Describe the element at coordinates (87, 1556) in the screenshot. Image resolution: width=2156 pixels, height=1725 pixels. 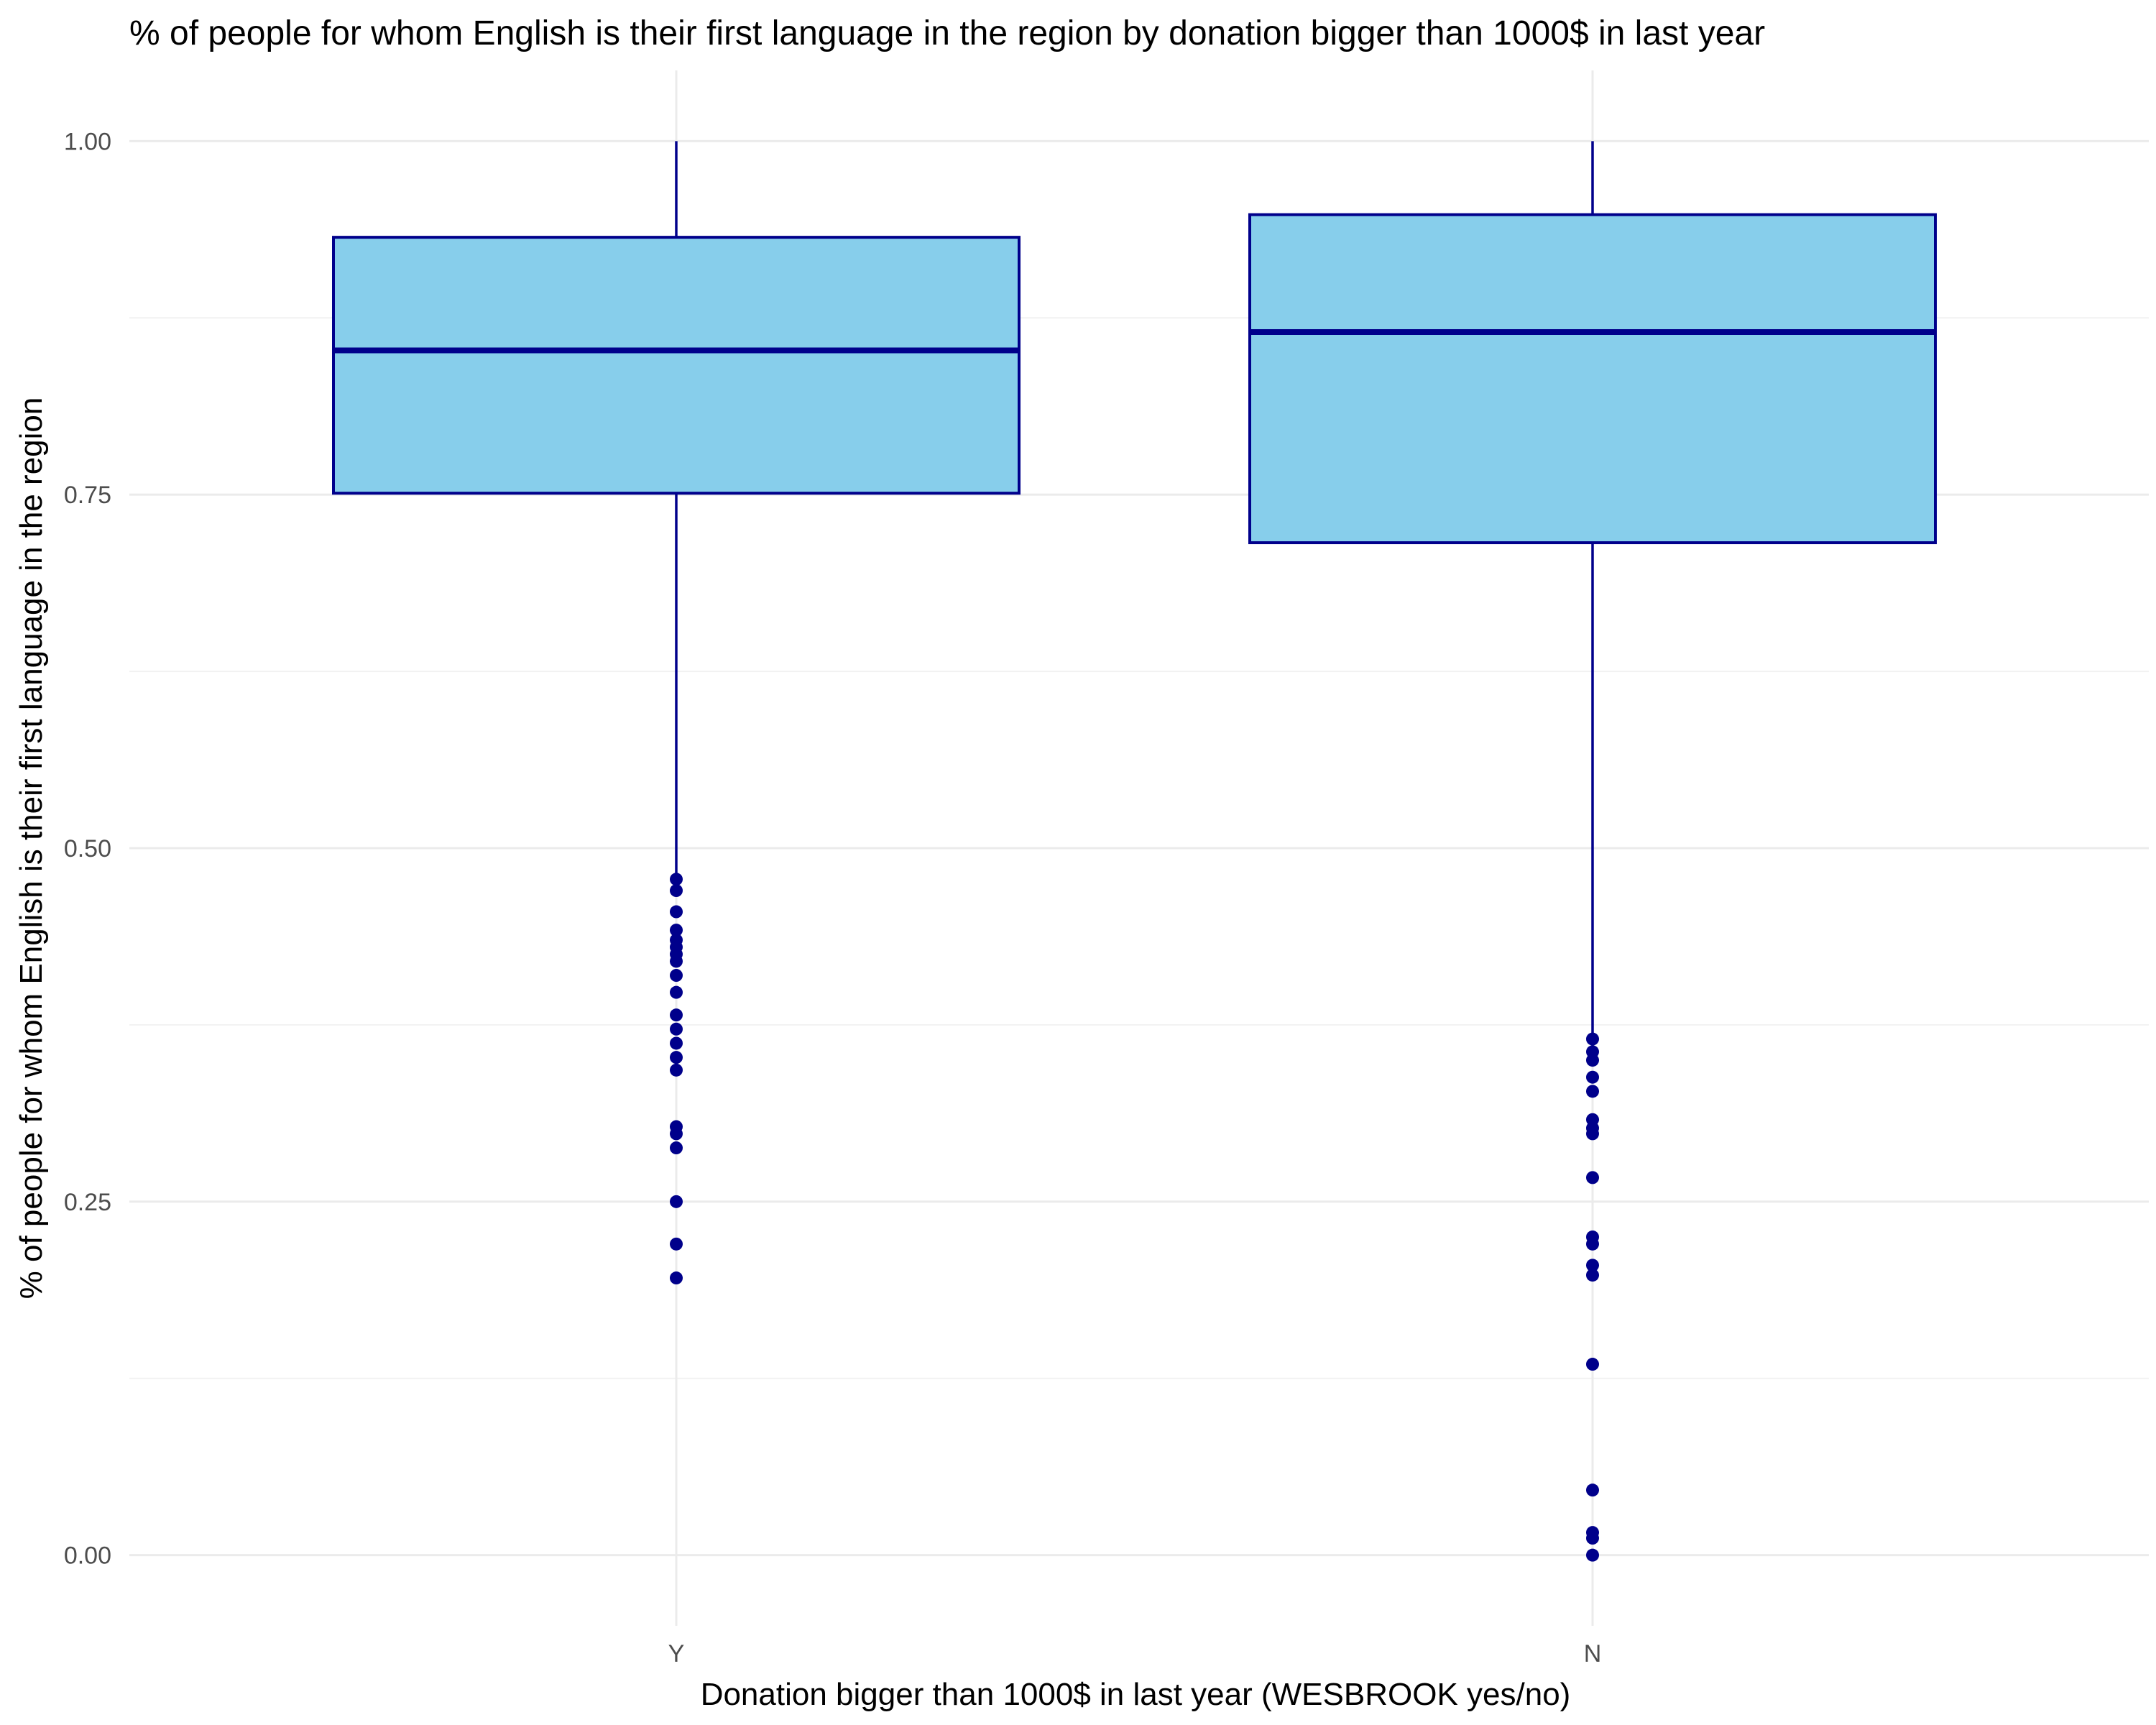
I see `y-tick-label: 0.00` at that location.